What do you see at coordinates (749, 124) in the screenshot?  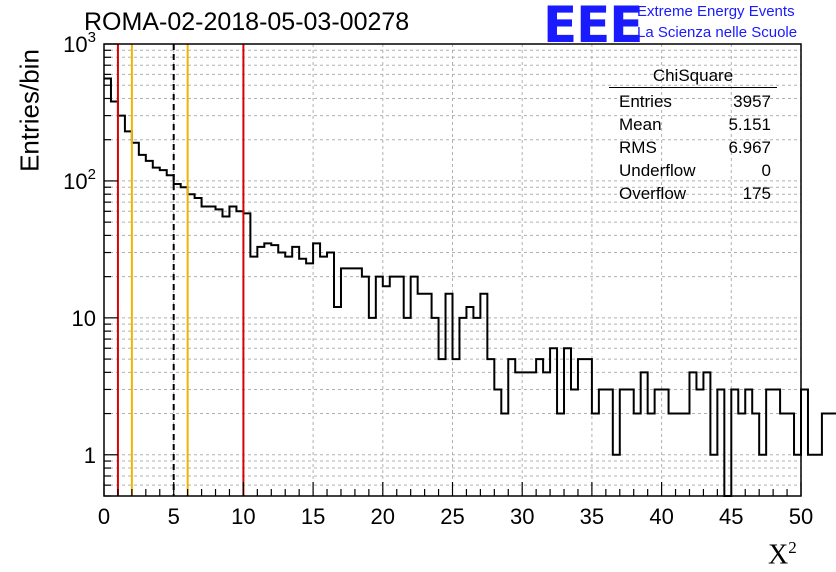 I see `stats-value: 5.151` at bounding box center [749, 124].